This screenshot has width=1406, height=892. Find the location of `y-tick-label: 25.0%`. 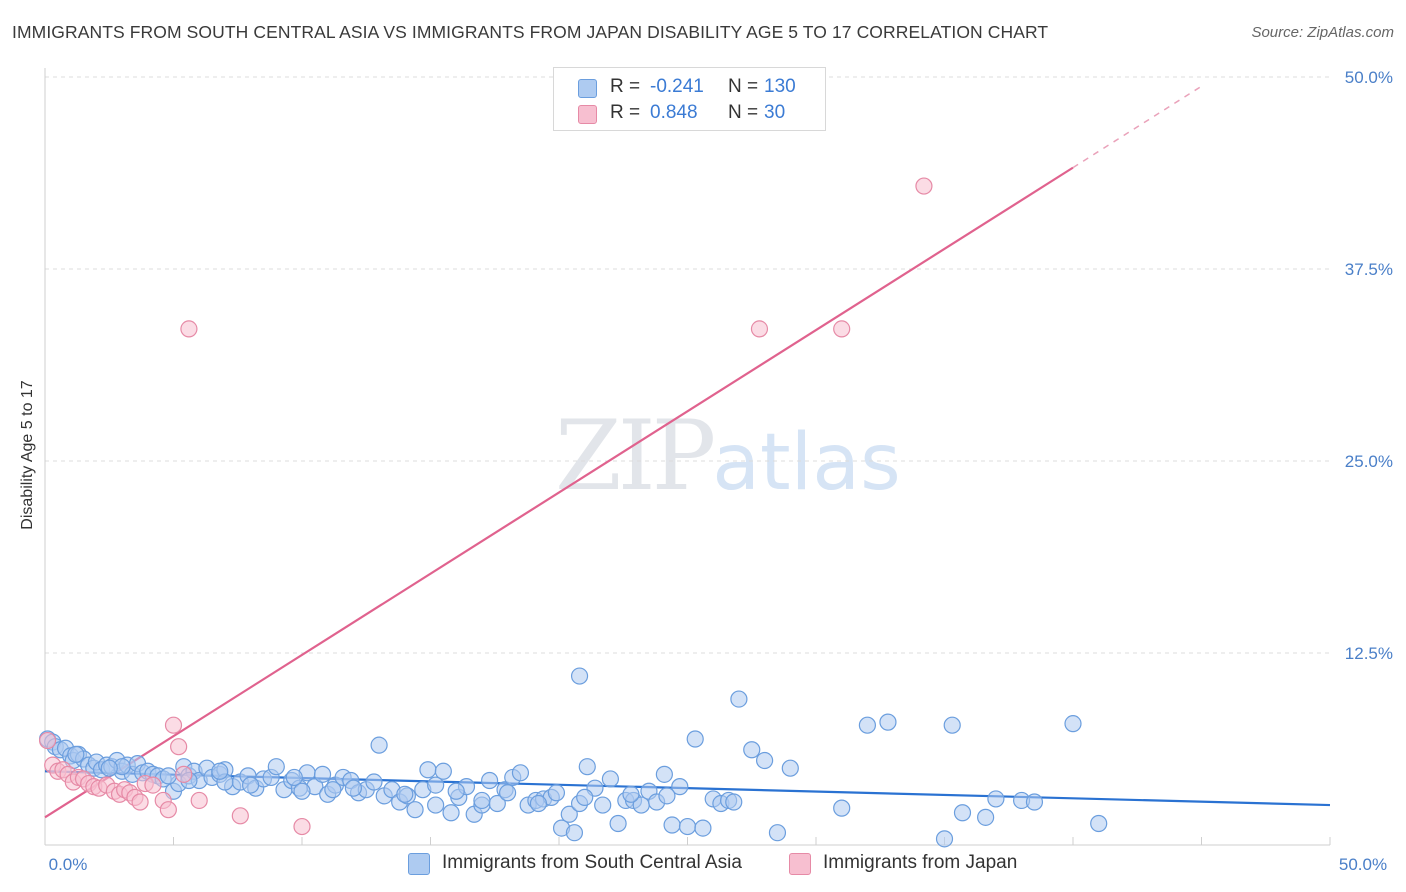

y-tick-label: 25.0% is located at coordinates (1369, 461).